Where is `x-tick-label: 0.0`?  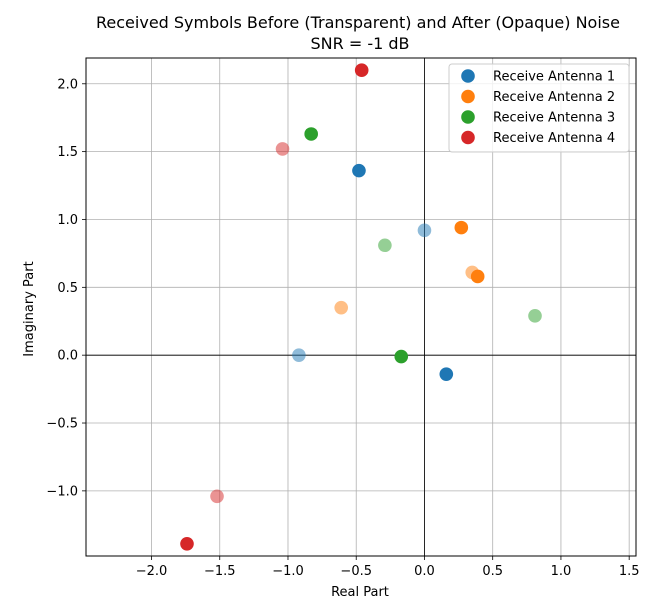
x-tick-label: 0.0 is located at coordinates (424, 571).